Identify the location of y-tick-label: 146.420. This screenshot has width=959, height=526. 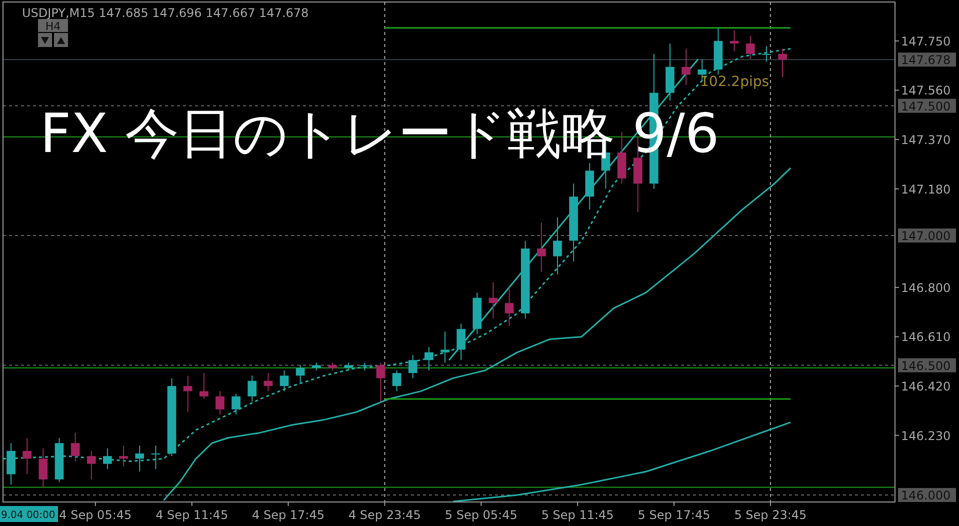
(926, 387).